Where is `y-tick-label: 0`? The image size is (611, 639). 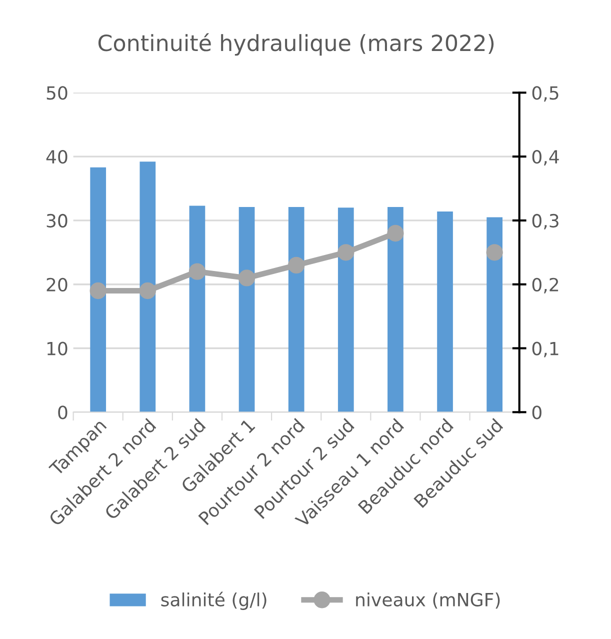 y-tick-label: 0 is located at coordinates (63, 413).